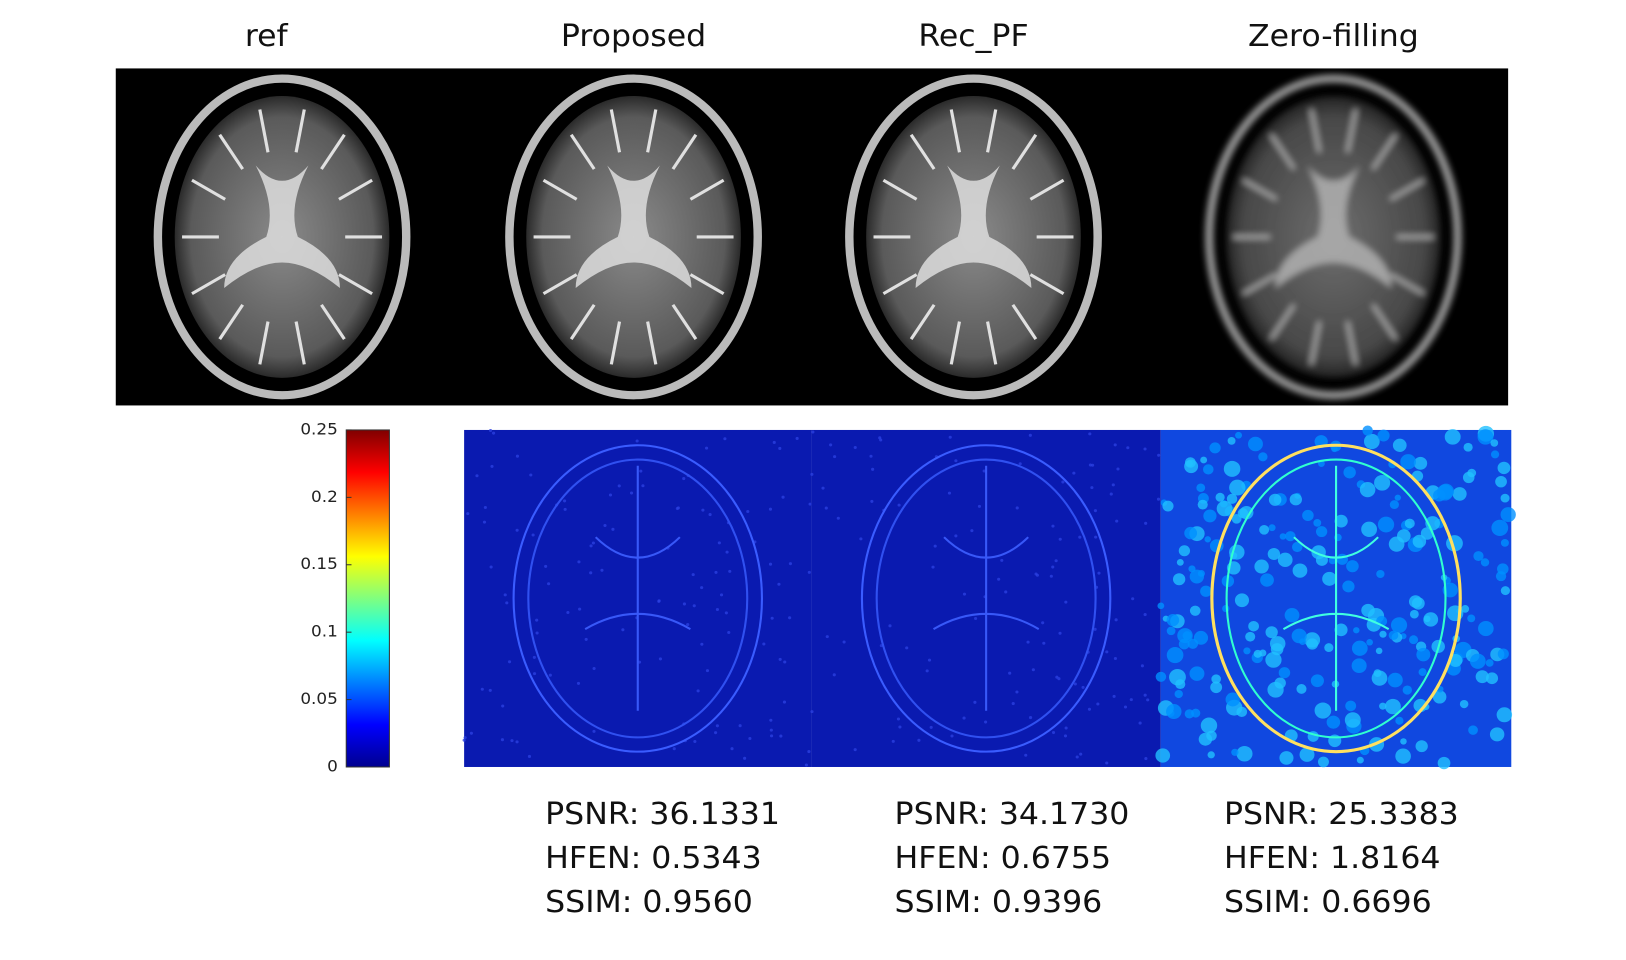 The width and height of the screenshot is (1626, 960). I want to click on metric: PSNR: 36.1331, so click(662, 814).